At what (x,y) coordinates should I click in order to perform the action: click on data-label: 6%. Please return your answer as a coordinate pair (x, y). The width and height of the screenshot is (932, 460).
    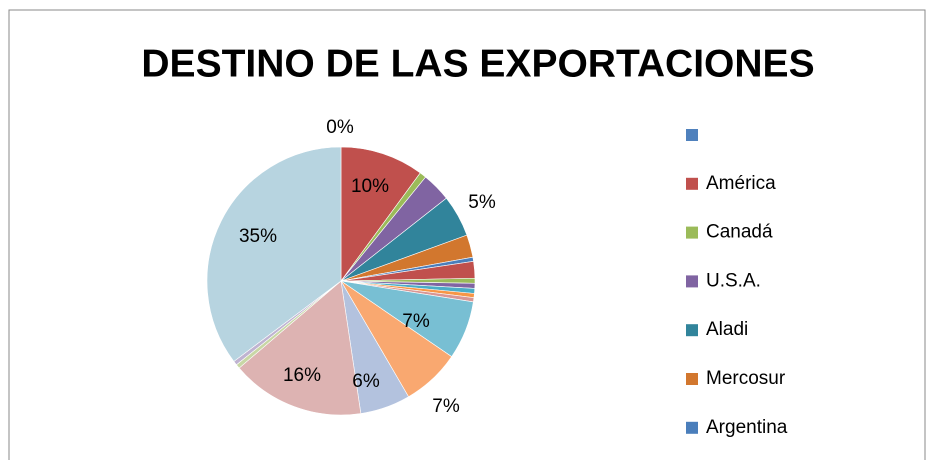
    Looking at the image, I should click on (366, 381).